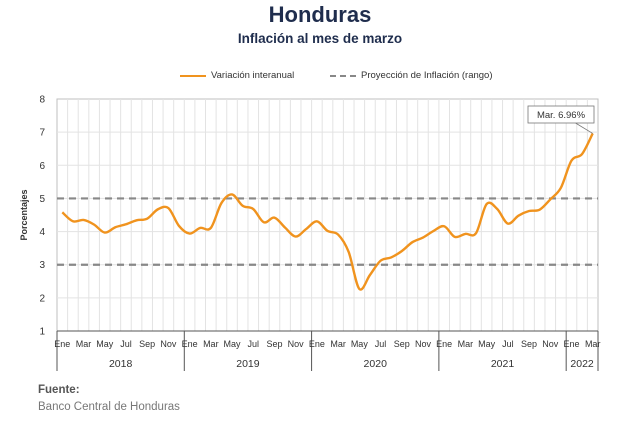 The image size is (640, 424). Describe the element at coordinates (121, 364) in the screenshot. I see `year-label: 2018` at that location.